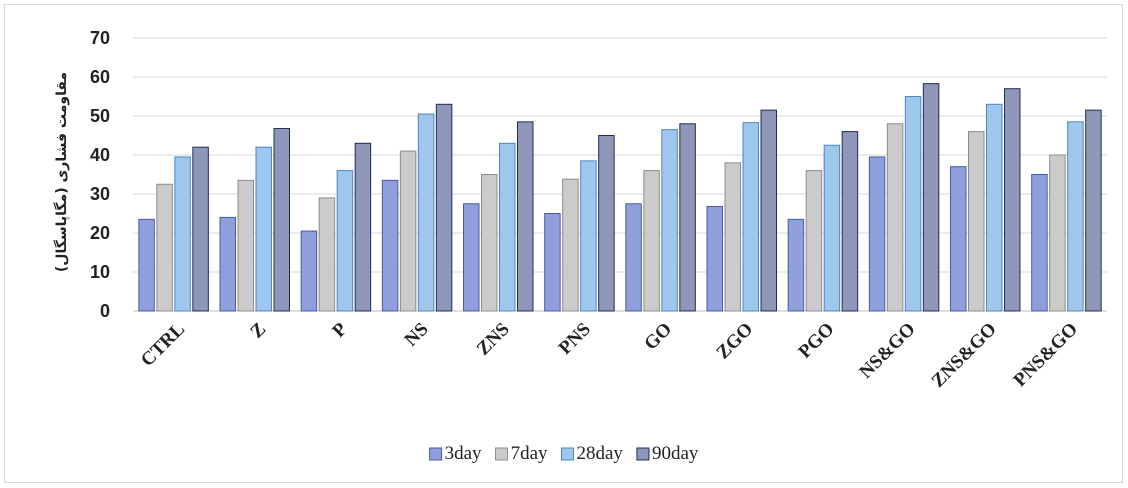 The width and height of the screenshot is (1128, 488). I want to click on legend-item: 7day, so click(521, 453).